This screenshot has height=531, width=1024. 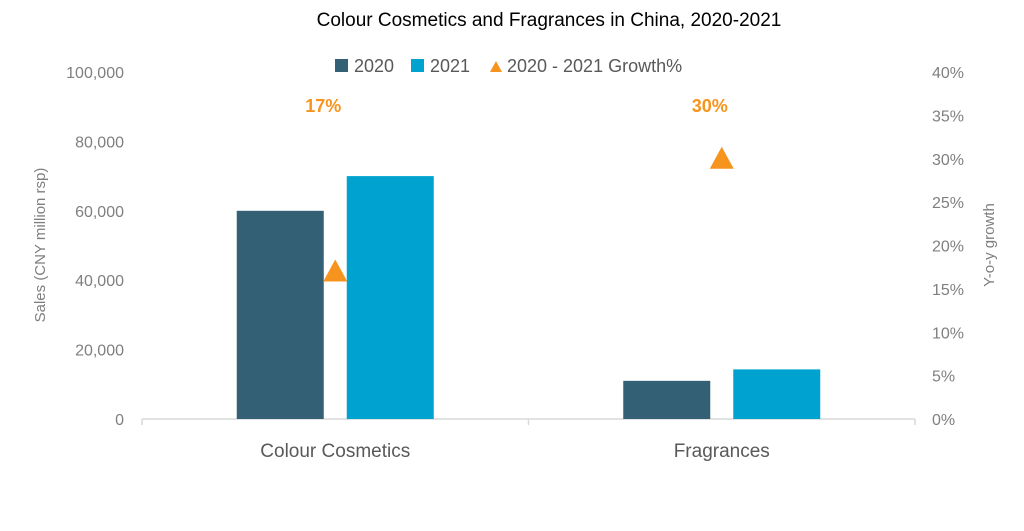 What do you see at coordinates (95, 247) in the screenshot?
I see `y-axis-ticks: 0 20,000 40,000 60,000 80,000 100,000` at bounding box center [95, 247].